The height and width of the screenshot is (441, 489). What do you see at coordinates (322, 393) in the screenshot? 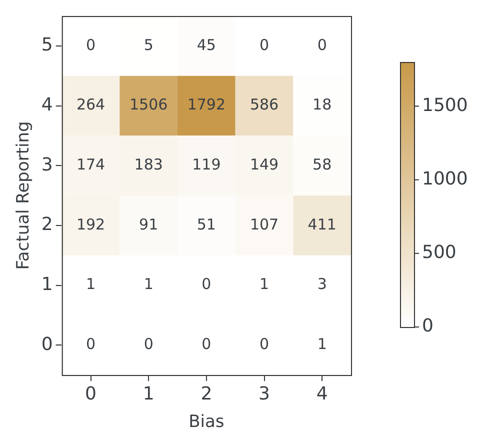
I see `x-tick-label: 4` at bounding box center [322, 393].